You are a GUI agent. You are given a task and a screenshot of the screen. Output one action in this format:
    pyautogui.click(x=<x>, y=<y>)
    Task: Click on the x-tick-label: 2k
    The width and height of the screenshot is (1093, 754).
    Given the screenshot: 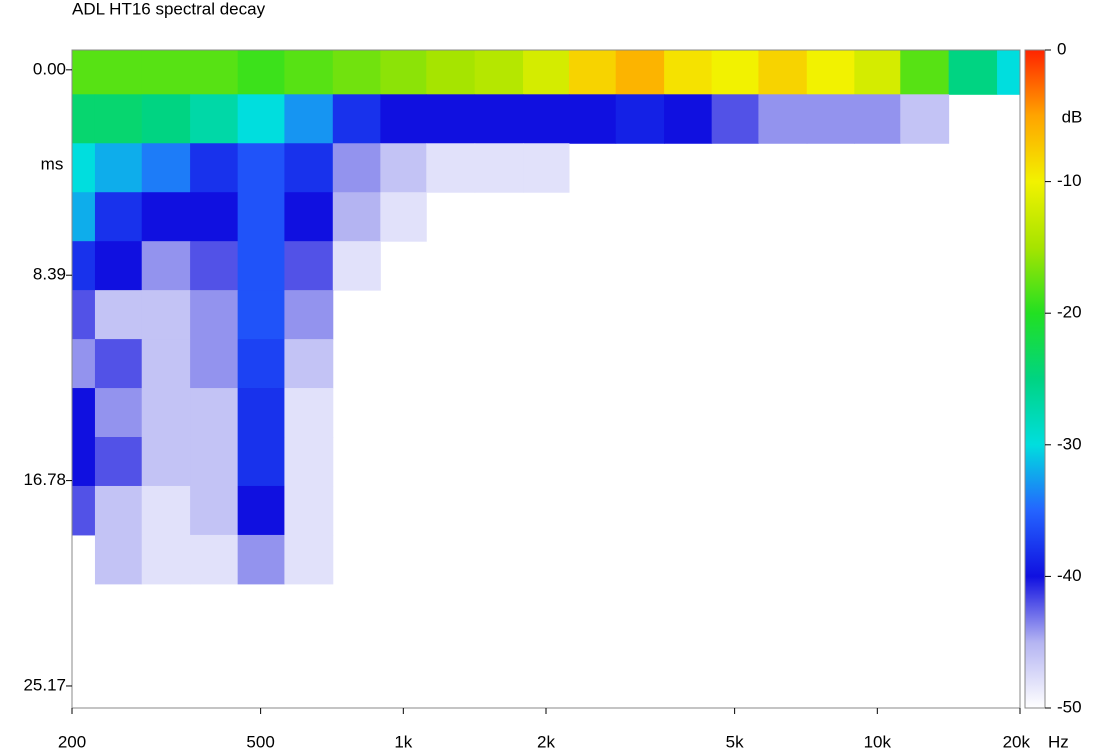 What is the action you would take?
    pyautogui.click(x=546, y=741)
    